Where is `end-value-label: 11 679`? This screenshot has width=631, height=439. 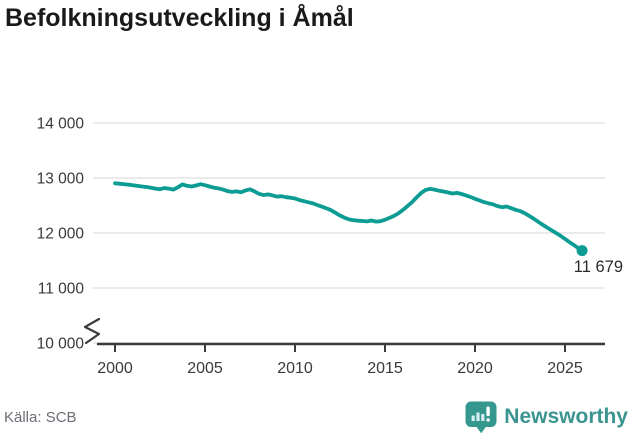
end-value-label: 11 679 is located at coordinates (598, 267).